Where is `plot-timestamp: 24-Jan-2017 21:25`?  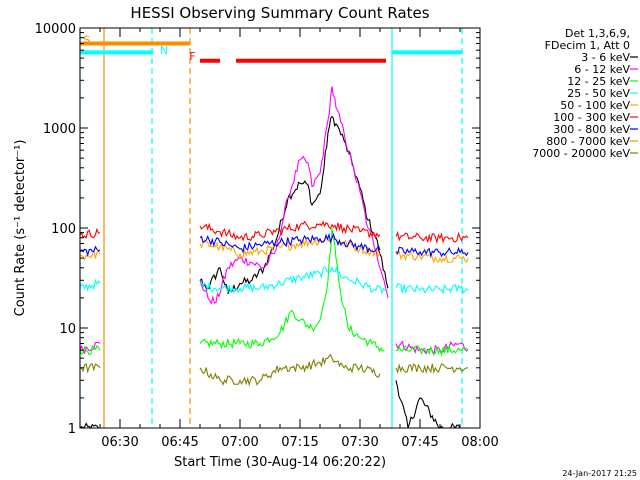
plot-timestamp: 24-Jan-2017 21:25 is located at coordinates (599, 473).